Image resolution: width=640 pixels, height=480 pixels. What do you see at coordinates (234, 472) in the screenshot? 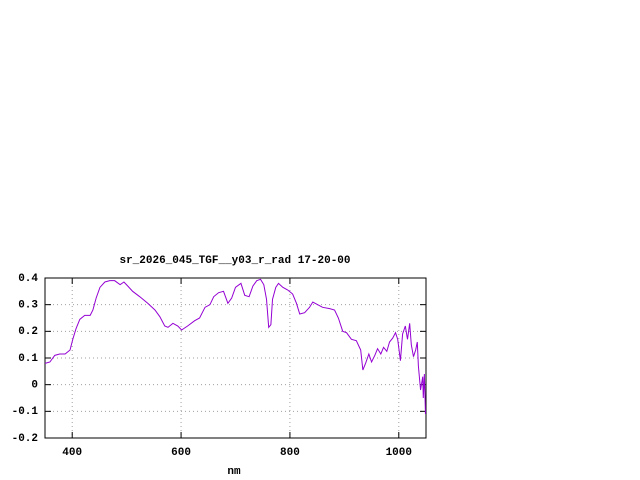
I see `x-axis-label: nm` at bounding box center [234, 472].